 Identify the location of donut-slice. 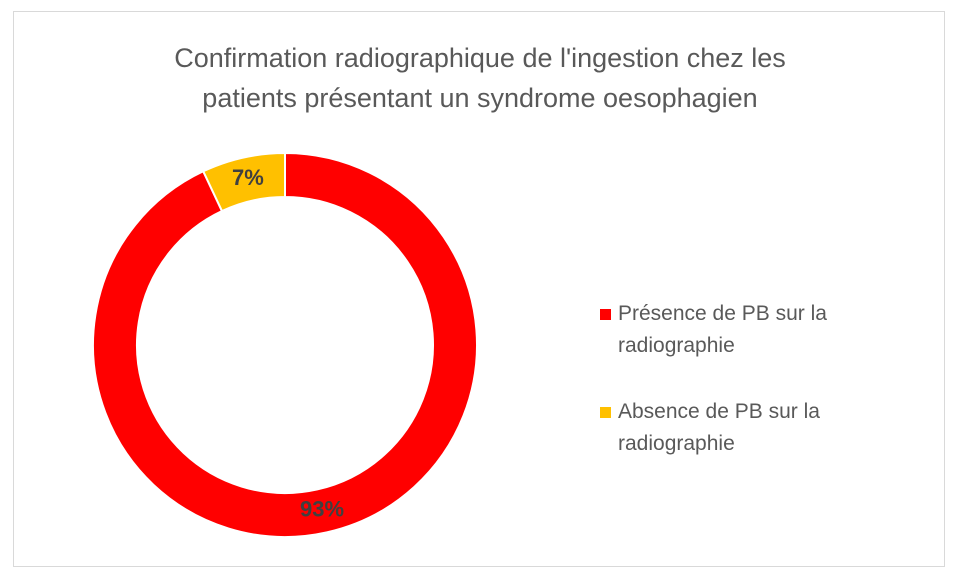
(243, 182).